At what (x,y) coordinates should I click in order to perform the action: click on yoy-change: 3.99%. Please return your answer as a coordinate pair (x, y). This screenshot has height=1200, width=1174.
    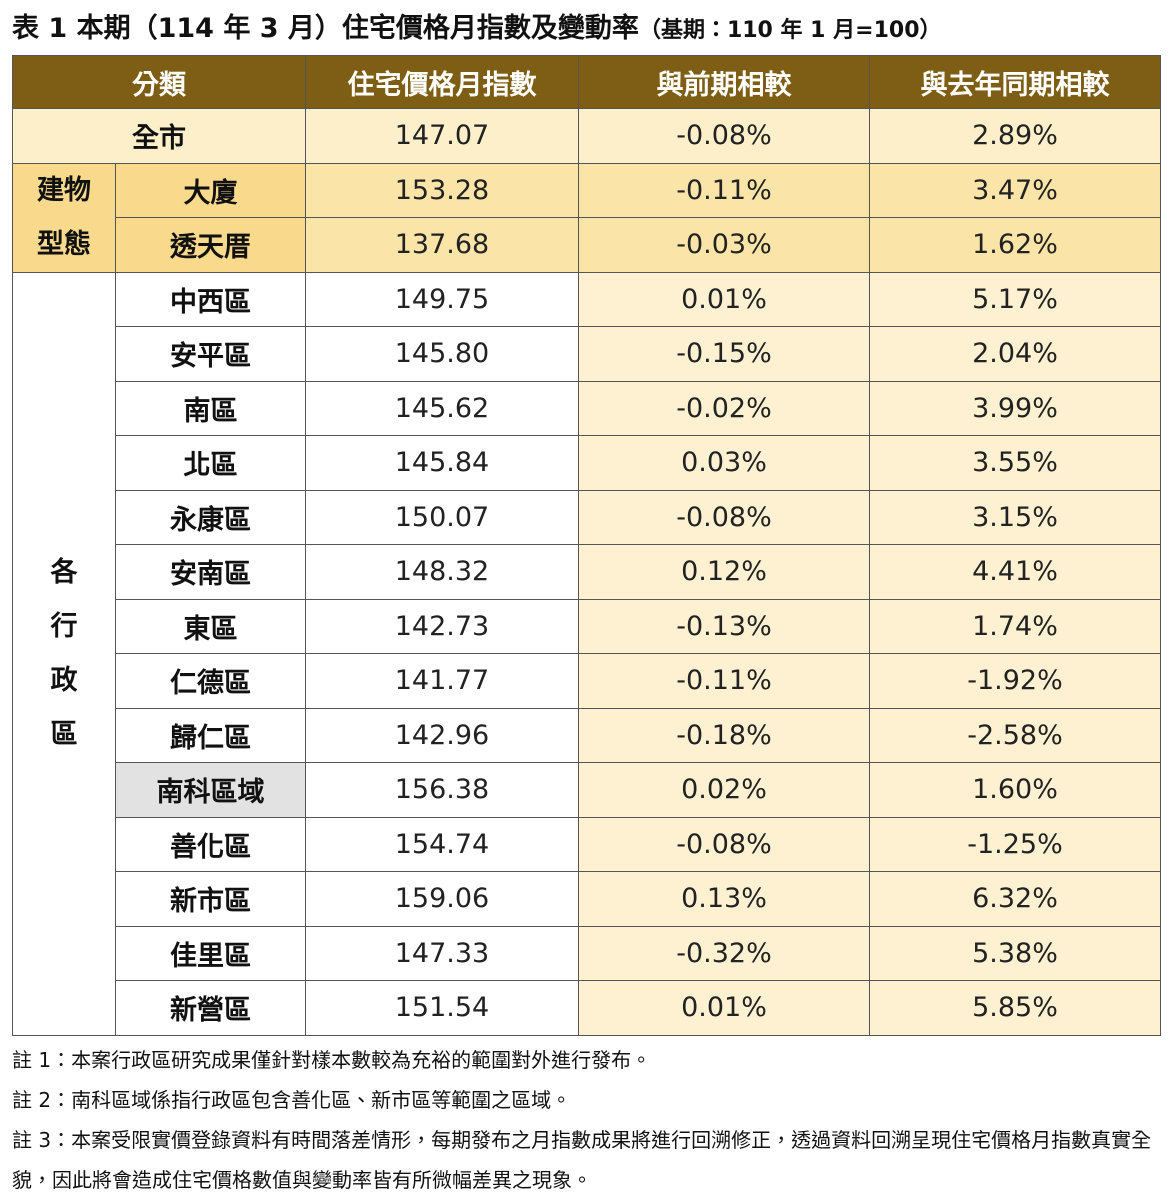
    Looking at the image, I should click on (1015, 408).